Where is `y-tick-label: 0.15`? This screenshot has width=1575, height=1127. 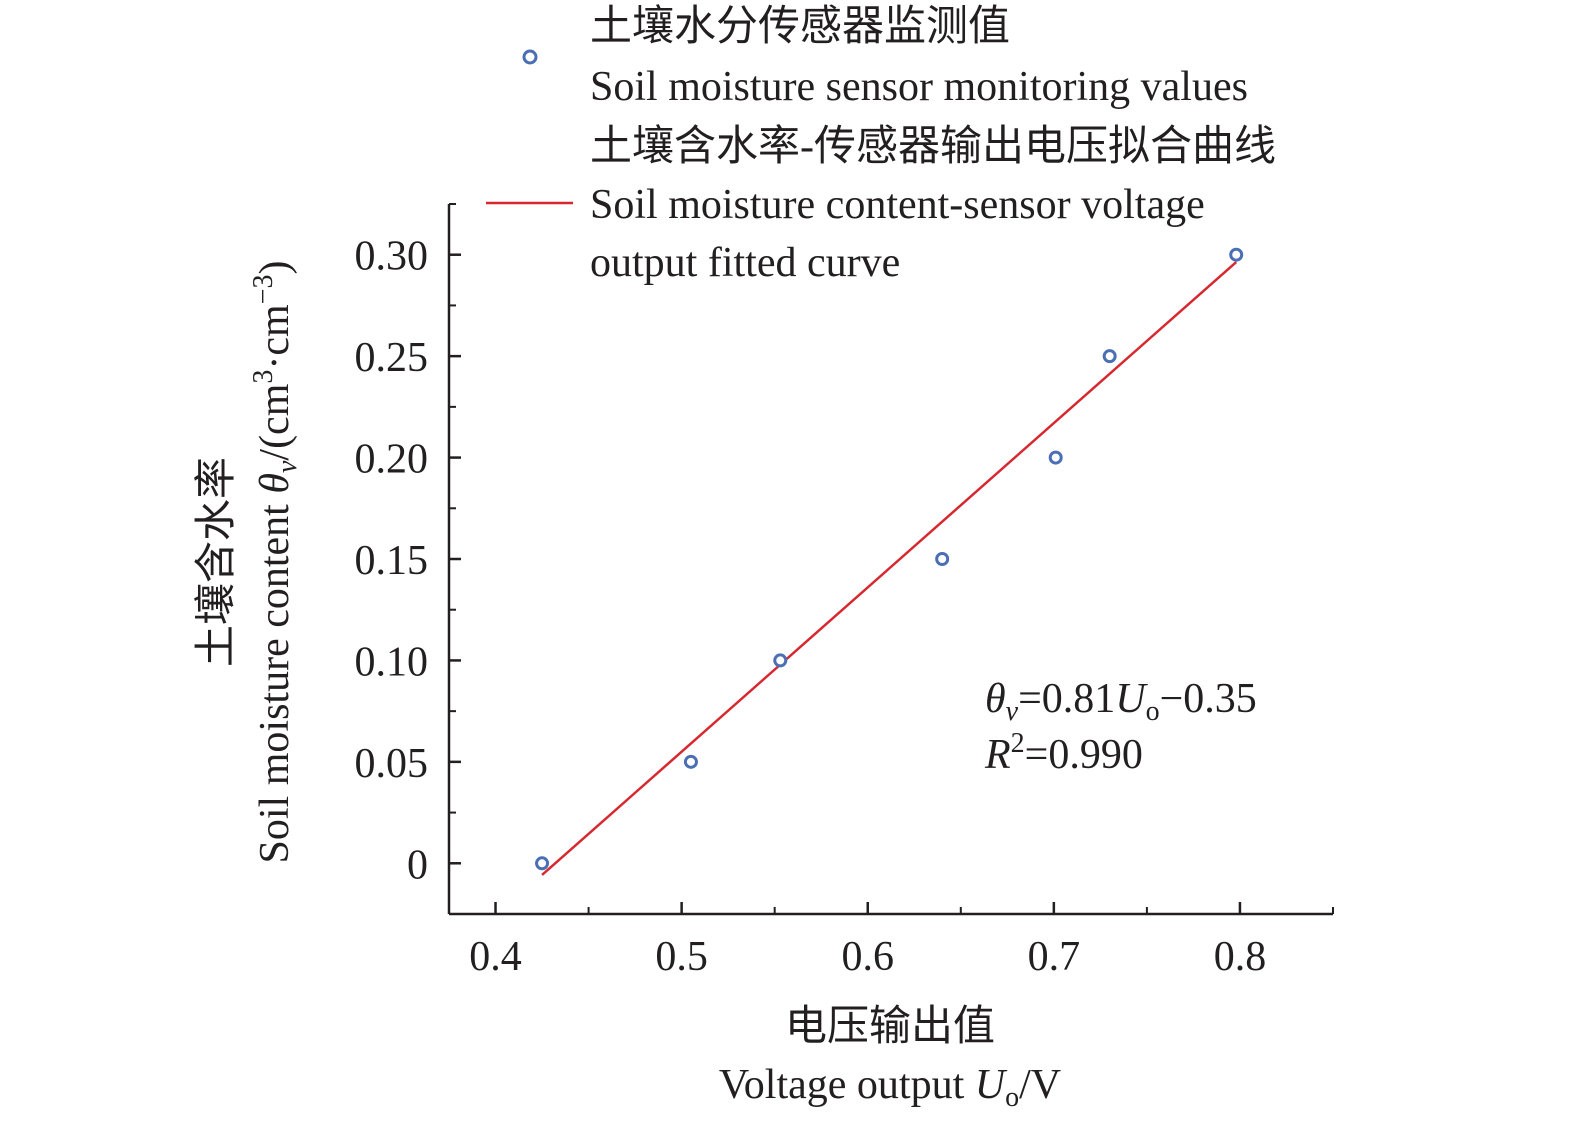 y-tick-label: 0.15 is located at coordinates (392, 561).